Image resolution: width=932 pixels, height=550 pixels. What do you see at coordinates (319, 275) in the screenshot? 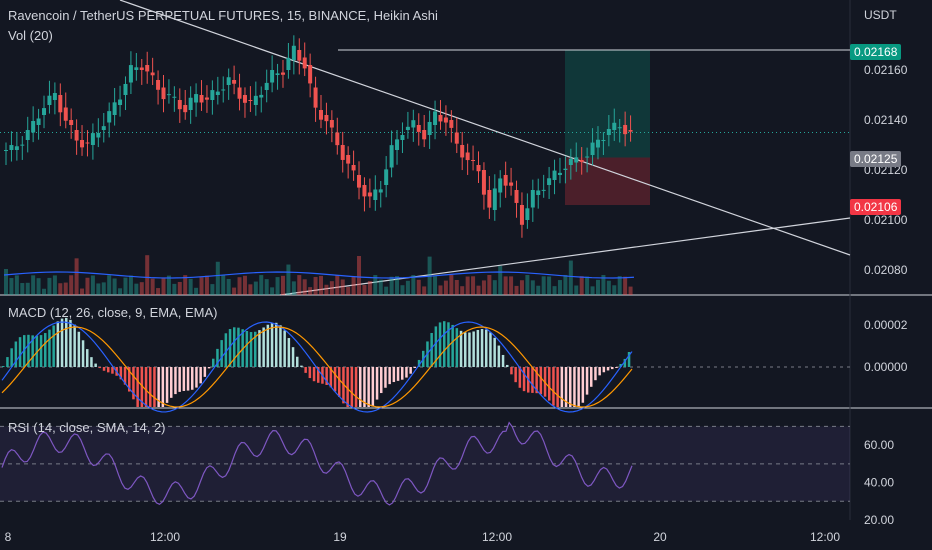
I see `volume-ma-line` at bounding box center [319, 275].